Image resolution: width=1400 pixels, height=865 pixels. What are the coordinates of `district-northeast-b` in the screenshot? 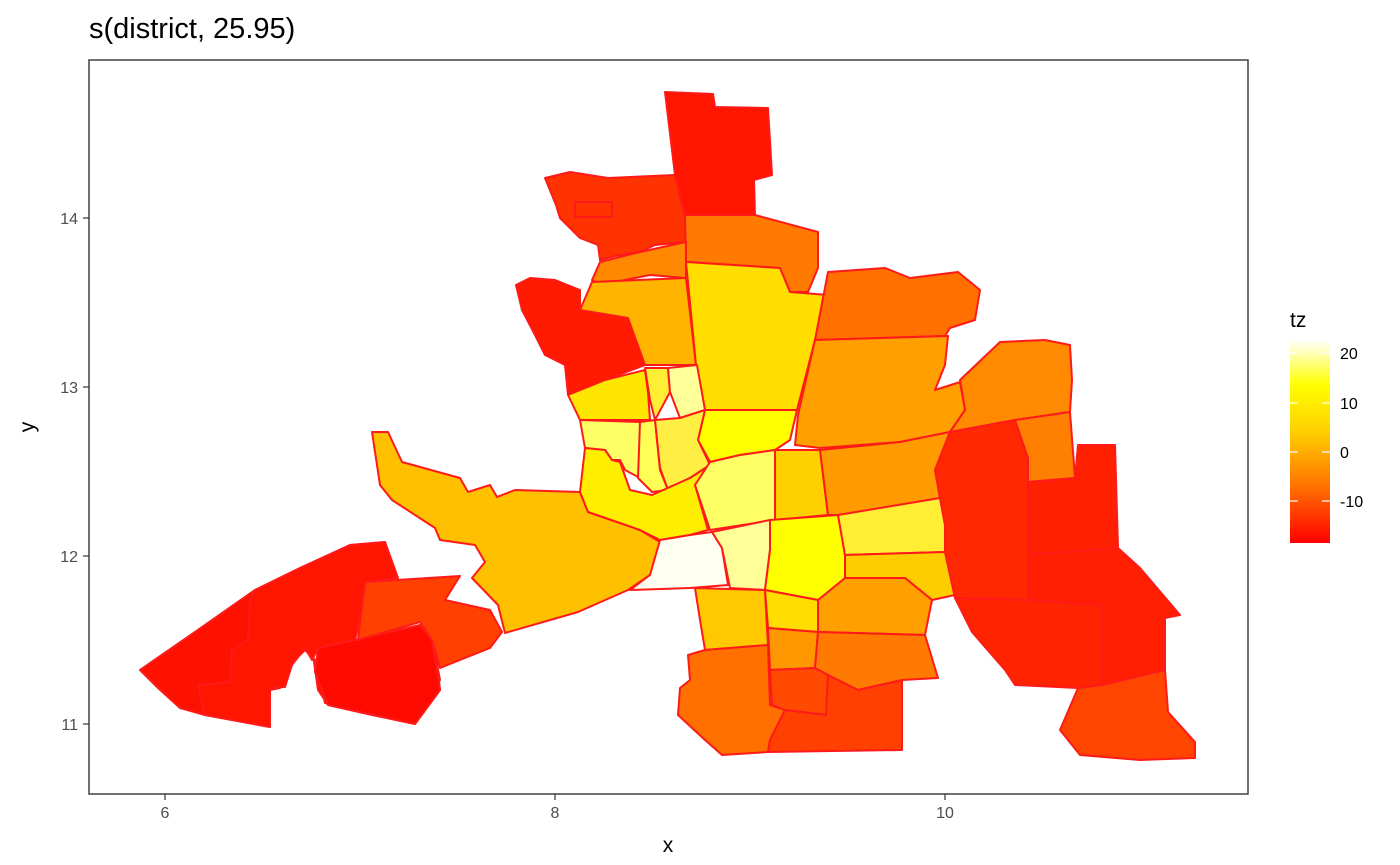 It's located at (880, 392).